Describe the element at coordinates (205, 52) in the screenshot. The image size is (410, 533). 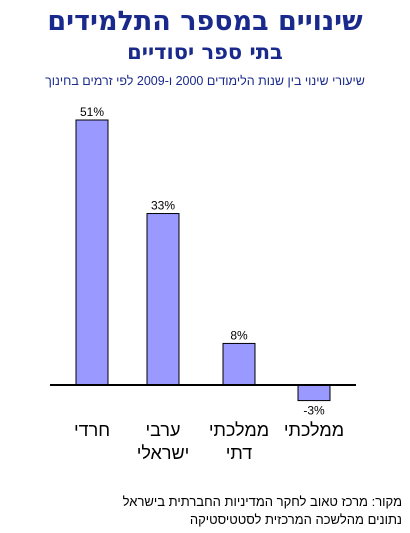
I see `chart-subtitle: בתי ספר יסודיים` at that location.